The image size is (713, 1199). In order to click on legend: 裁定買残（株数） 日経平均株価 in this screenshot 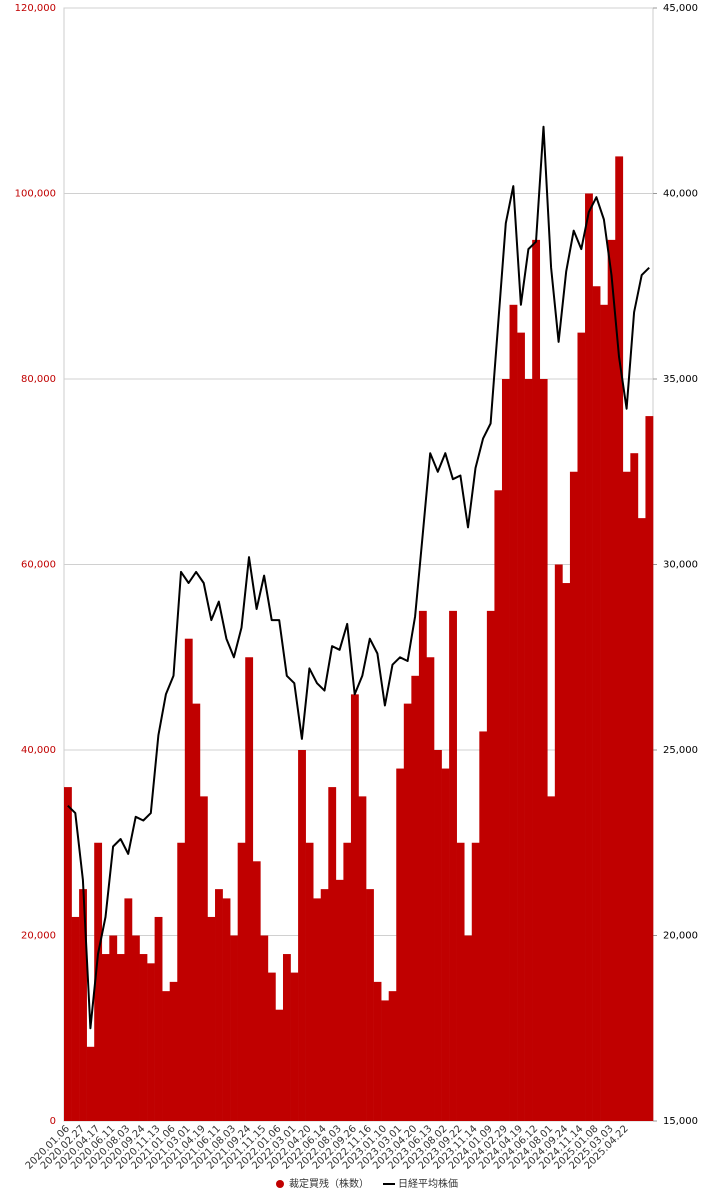, I will do `click(367, 1183)`.